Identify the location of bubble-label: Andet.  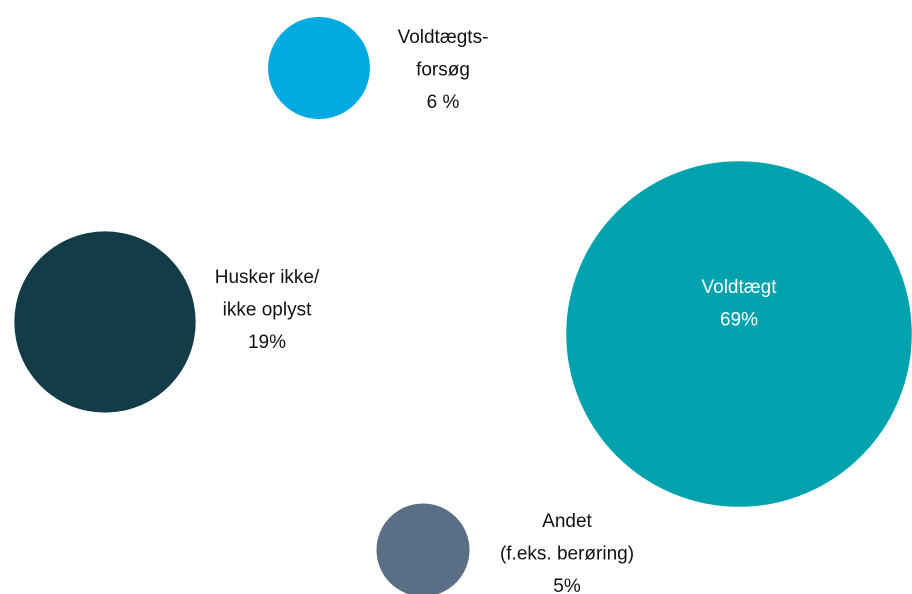
(567, 521).